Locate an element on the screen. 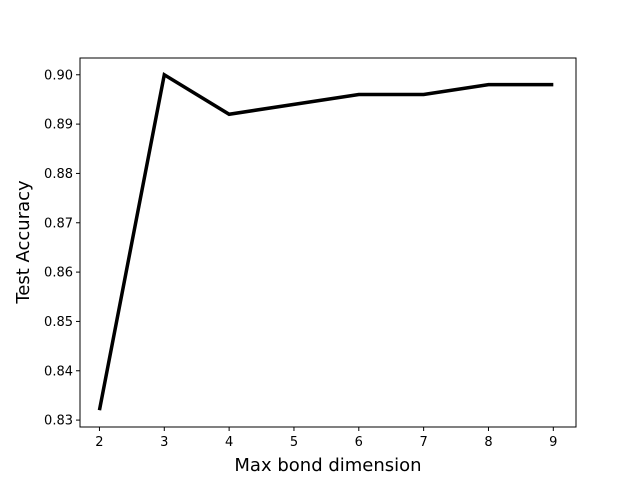  y-tick-label: 0.85 is located at coordinates (58, 322).